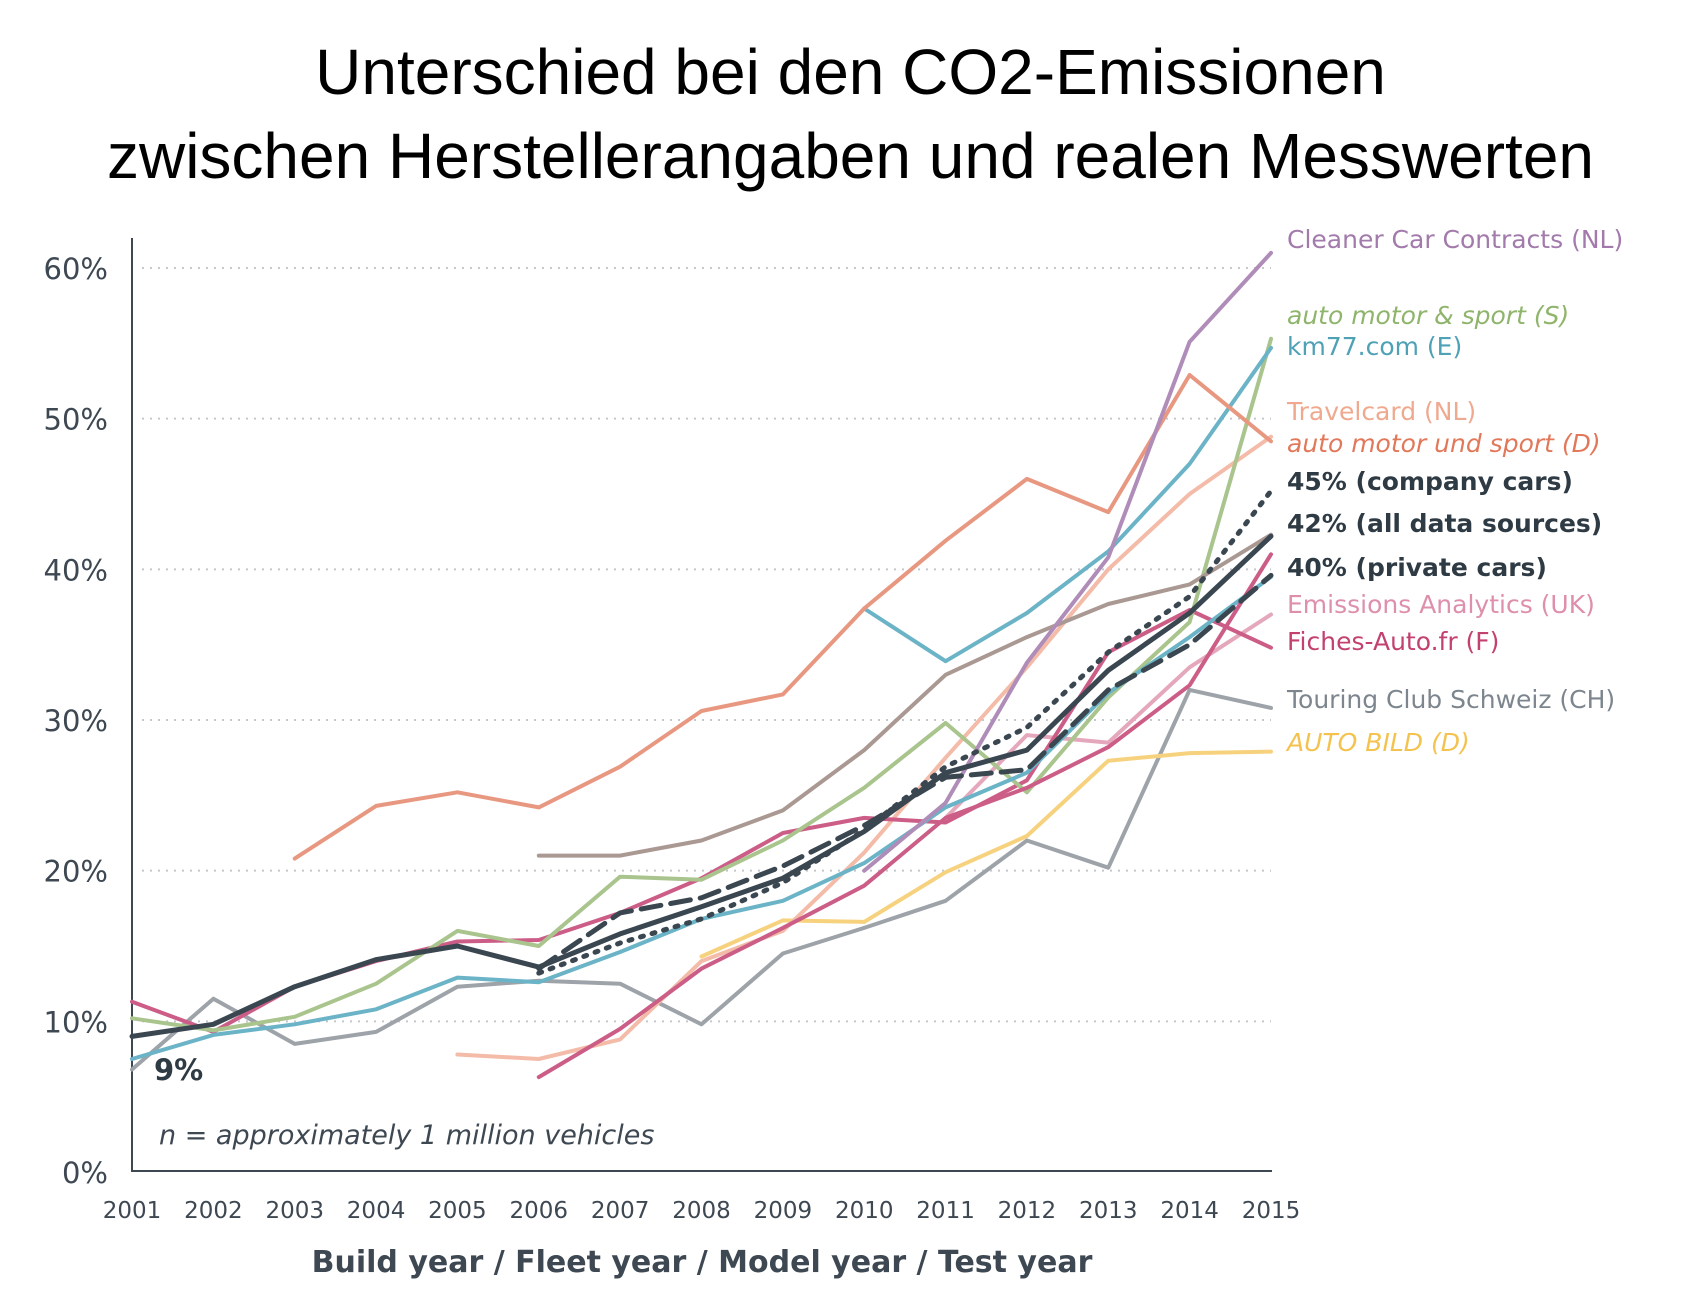  Describe the element at coordinates (1417, 567) in the screenshot. I see `legend-label: 40% (private cars)` at that location.